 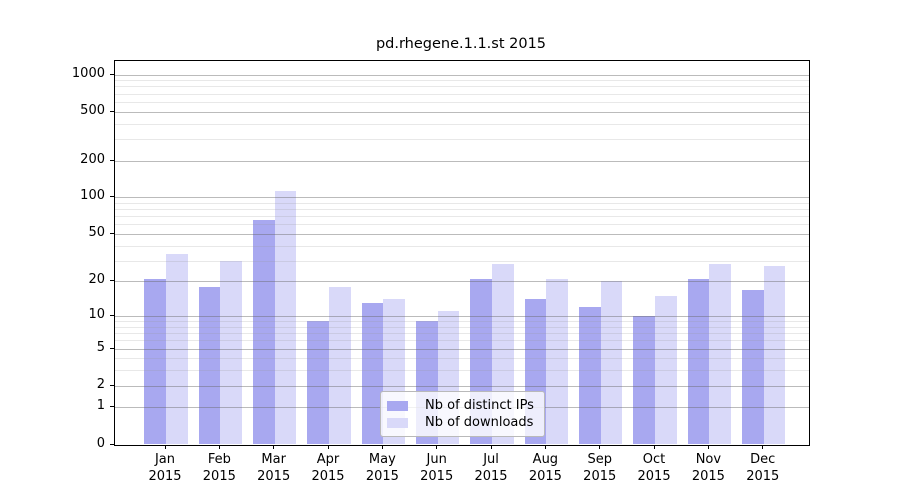 I want to click on x-tick-month: Mar, so click(x=273, y=459).